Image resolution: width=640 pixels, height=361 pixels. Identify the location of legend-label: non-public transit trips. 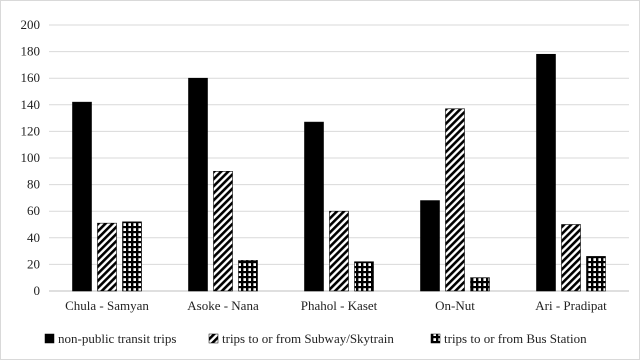
(117, 338).